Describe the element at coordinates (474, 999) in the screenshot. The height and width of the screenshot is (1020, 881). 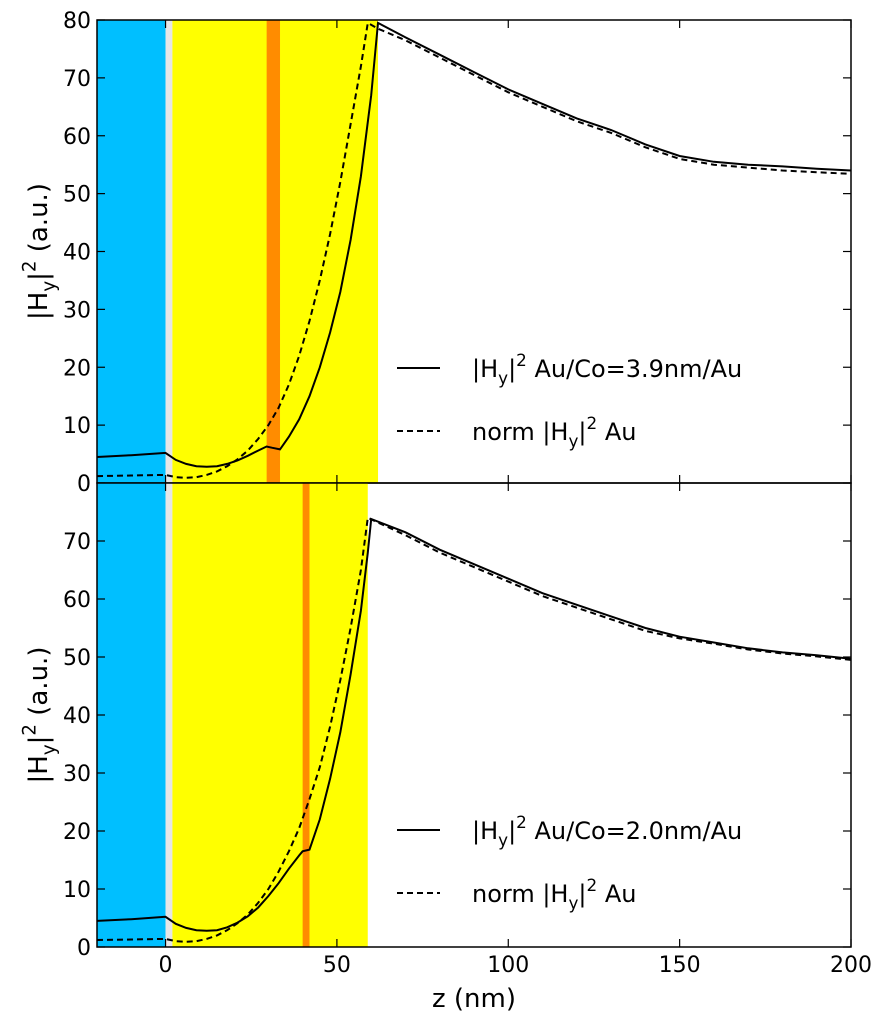
I see `x-axis-label: z (nm)` at that location.